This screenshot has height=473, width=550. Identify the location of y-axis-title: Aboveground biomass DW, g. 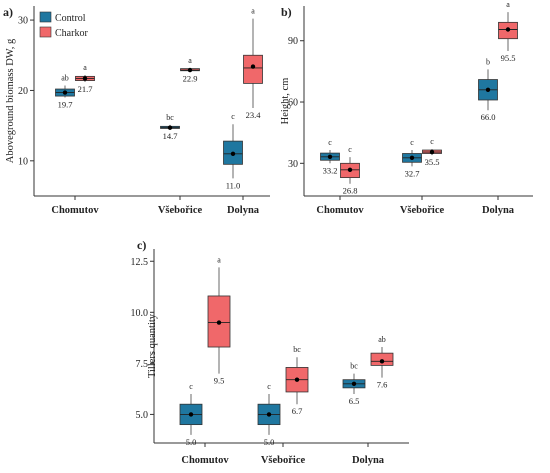
(10, 100).